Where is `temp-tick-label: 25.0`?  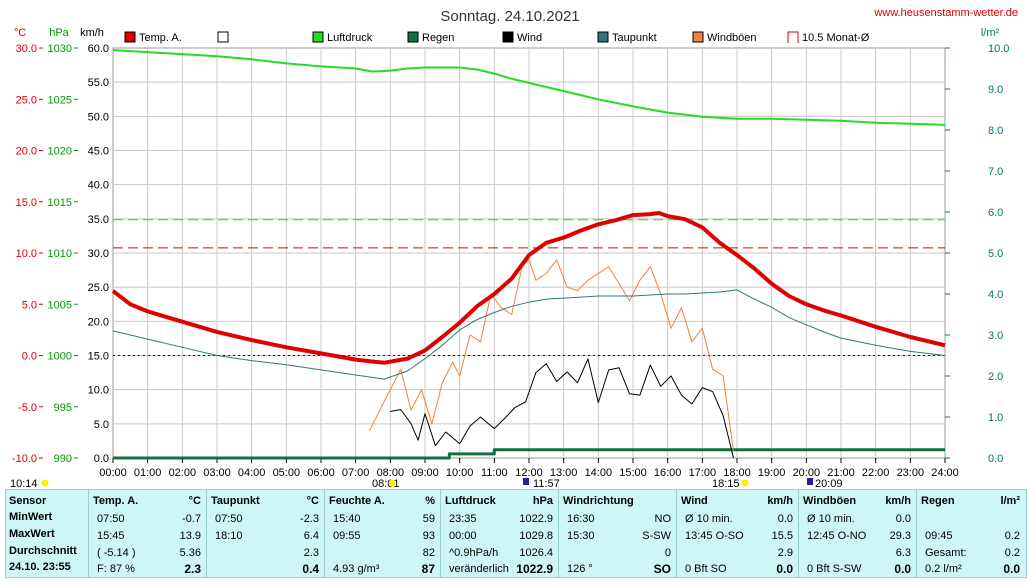
temp-tick-label: 25.0 is located at coordinates (26, 100).